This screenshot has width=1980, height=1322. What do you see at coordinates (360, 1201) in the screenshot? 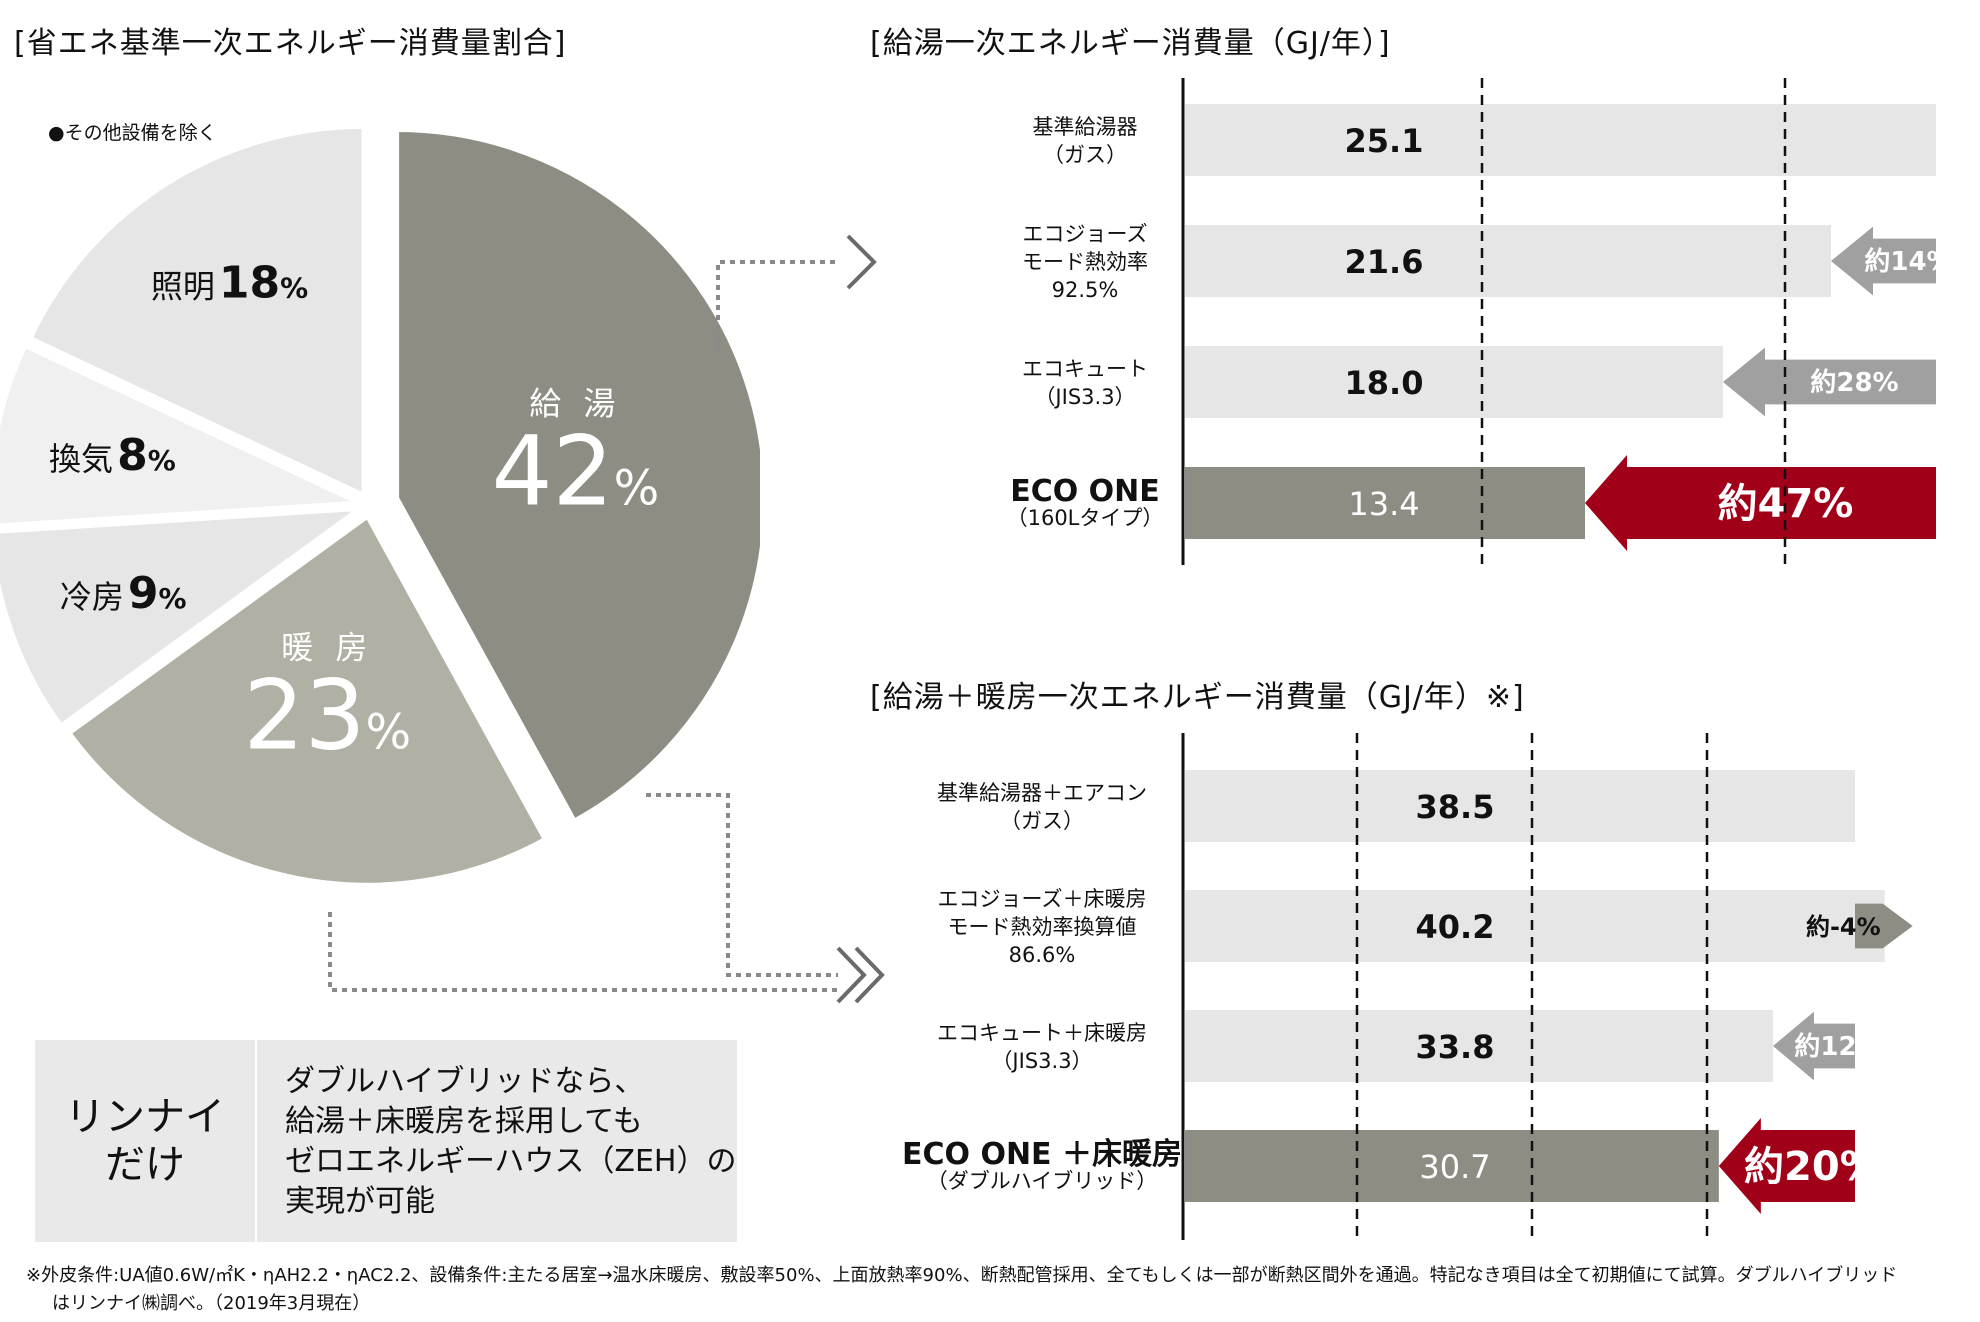
I see `callout-text-line: 実現が可能` at bounding box center [360, 1201].